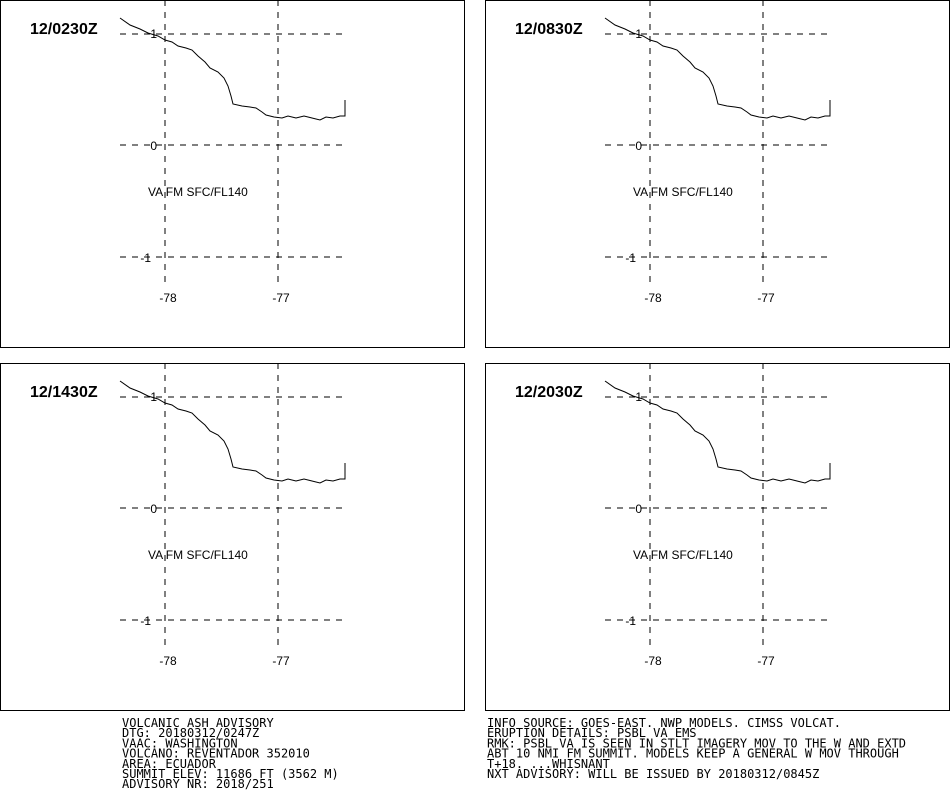 Image resolution: width=950 pixels, height=812 pixels. I want to click on advisory-line: VOLCANIC ASH ADVISORY, so click(198, 723).